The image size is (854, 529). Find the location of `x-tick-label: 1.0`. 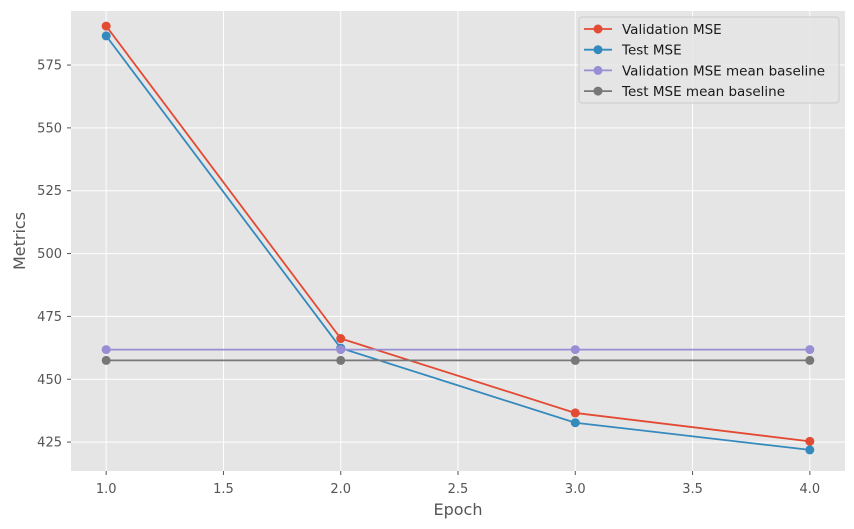

x-tick-label: 1.0 is located at coordinates (106, 489).